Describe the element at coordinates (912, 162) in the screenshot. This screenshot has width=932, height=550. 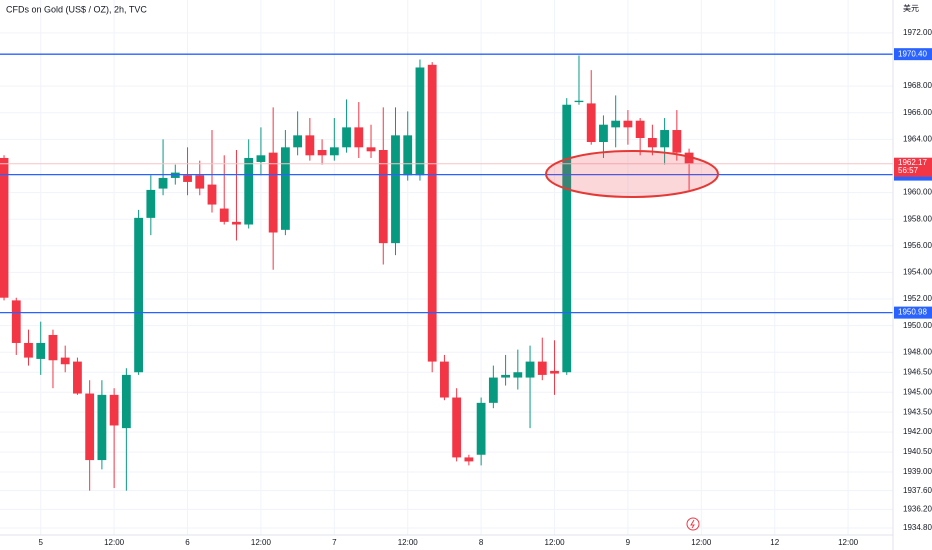
I see `last-price-label: 1962.17` at that location.